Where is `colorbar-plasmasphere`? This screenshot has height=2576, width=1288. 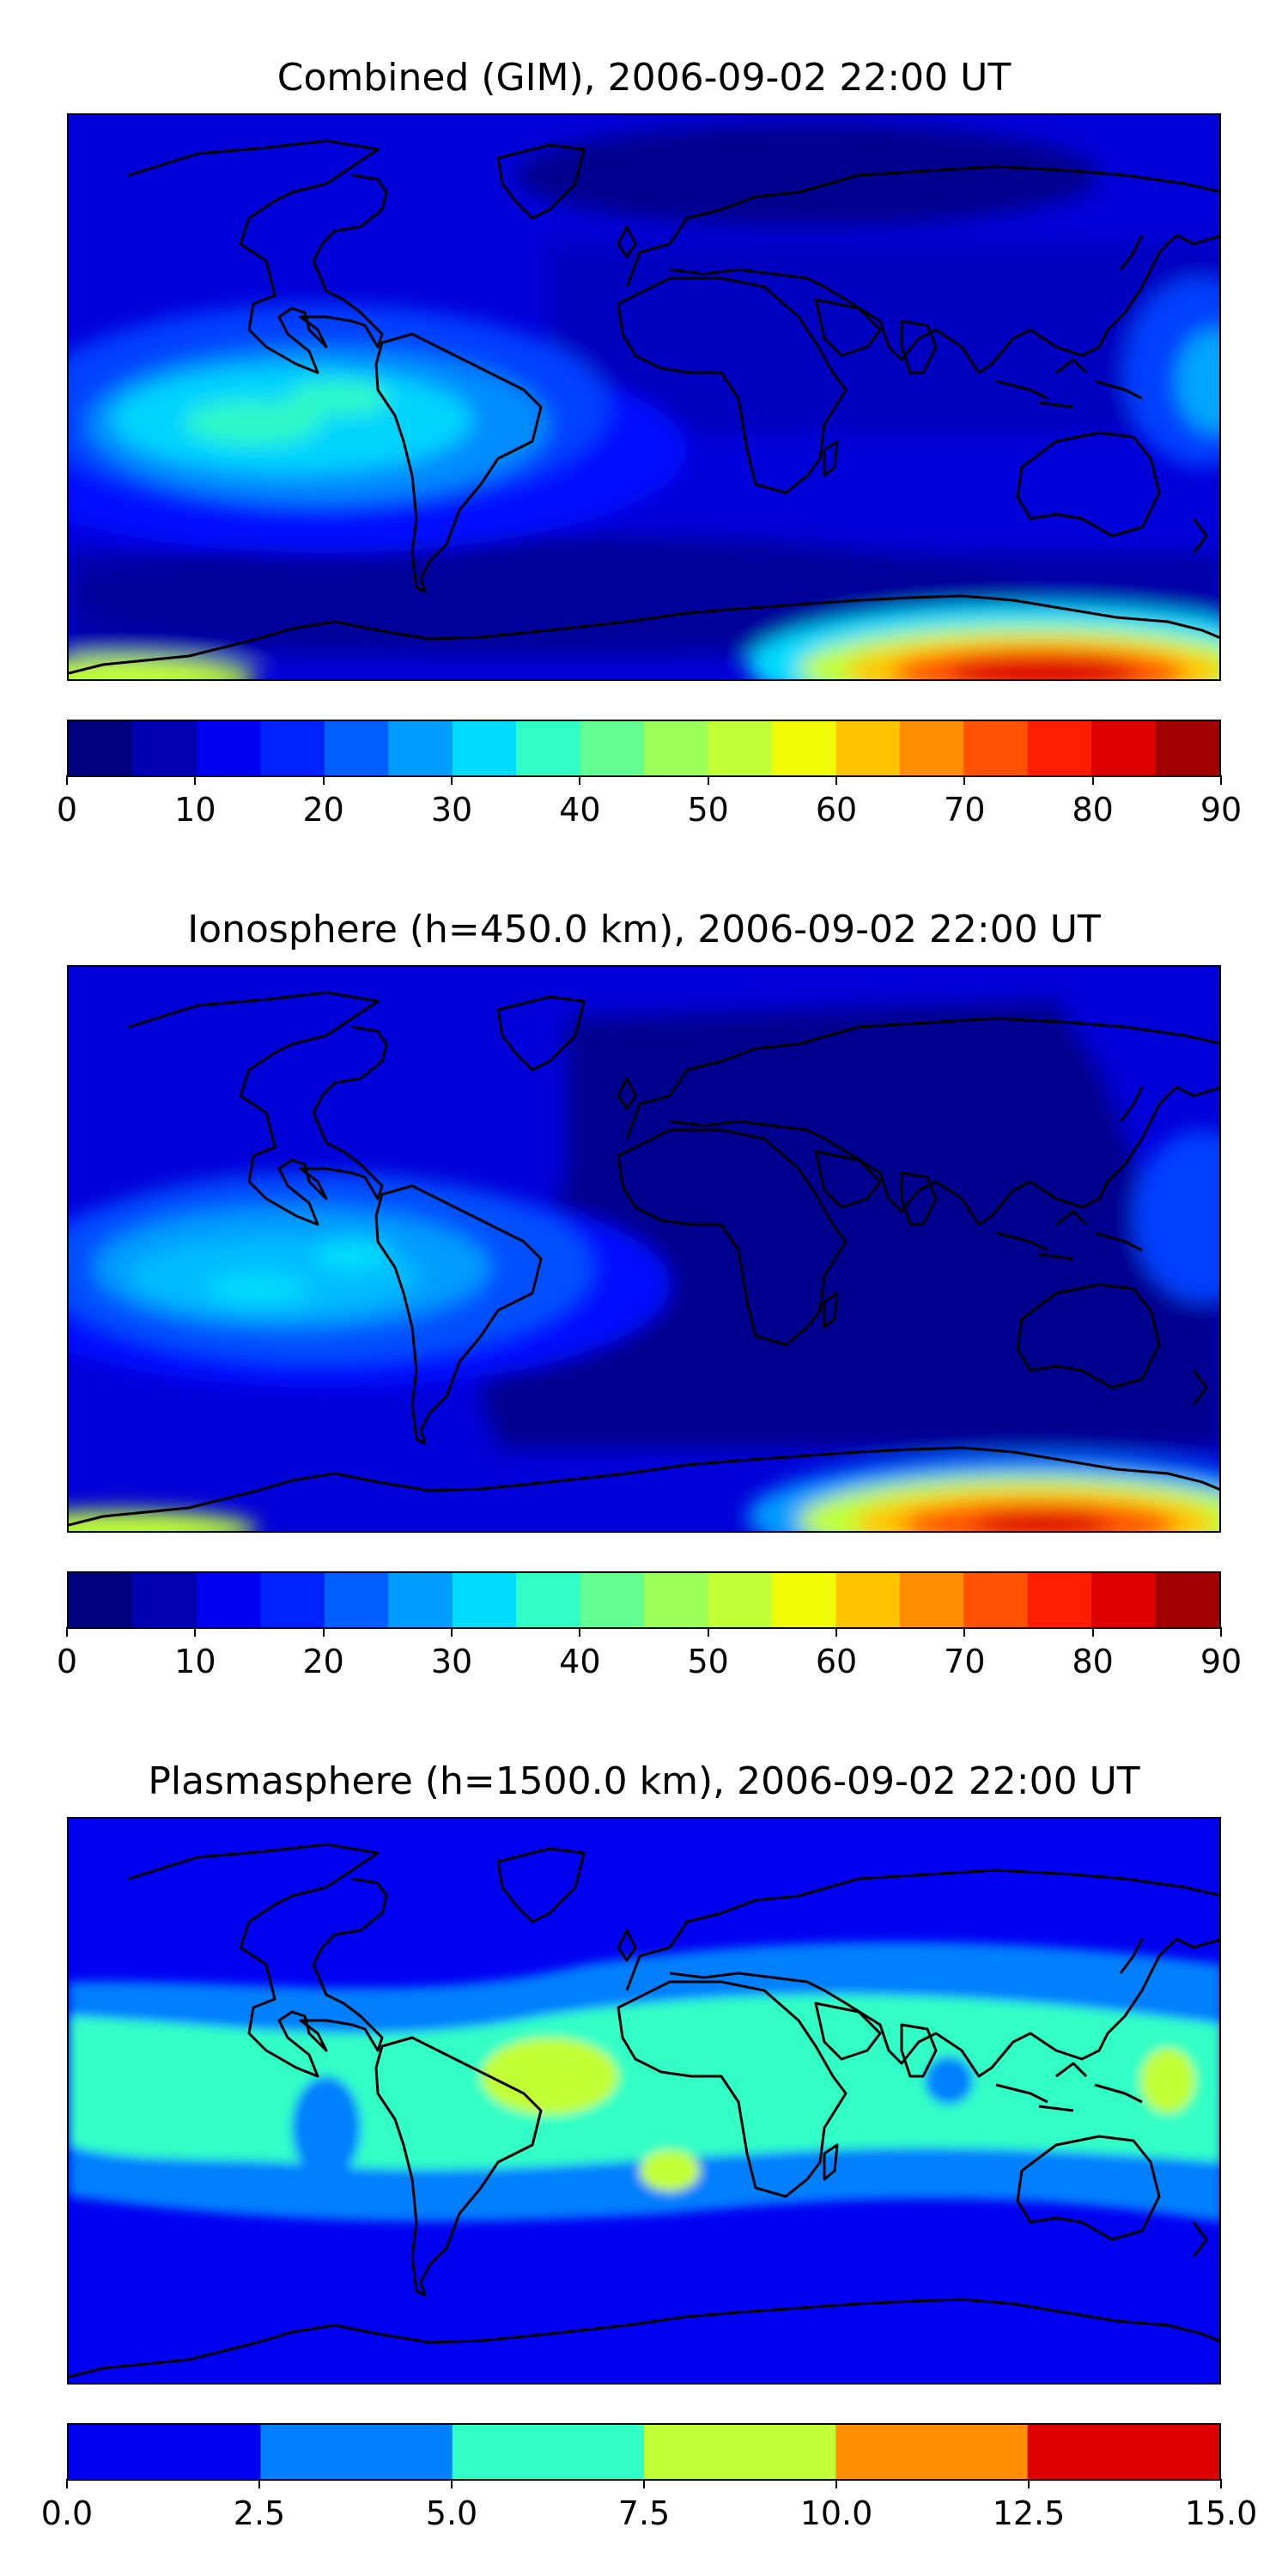
colorbar-plasmasphere is located at coordinates (644, 2452).